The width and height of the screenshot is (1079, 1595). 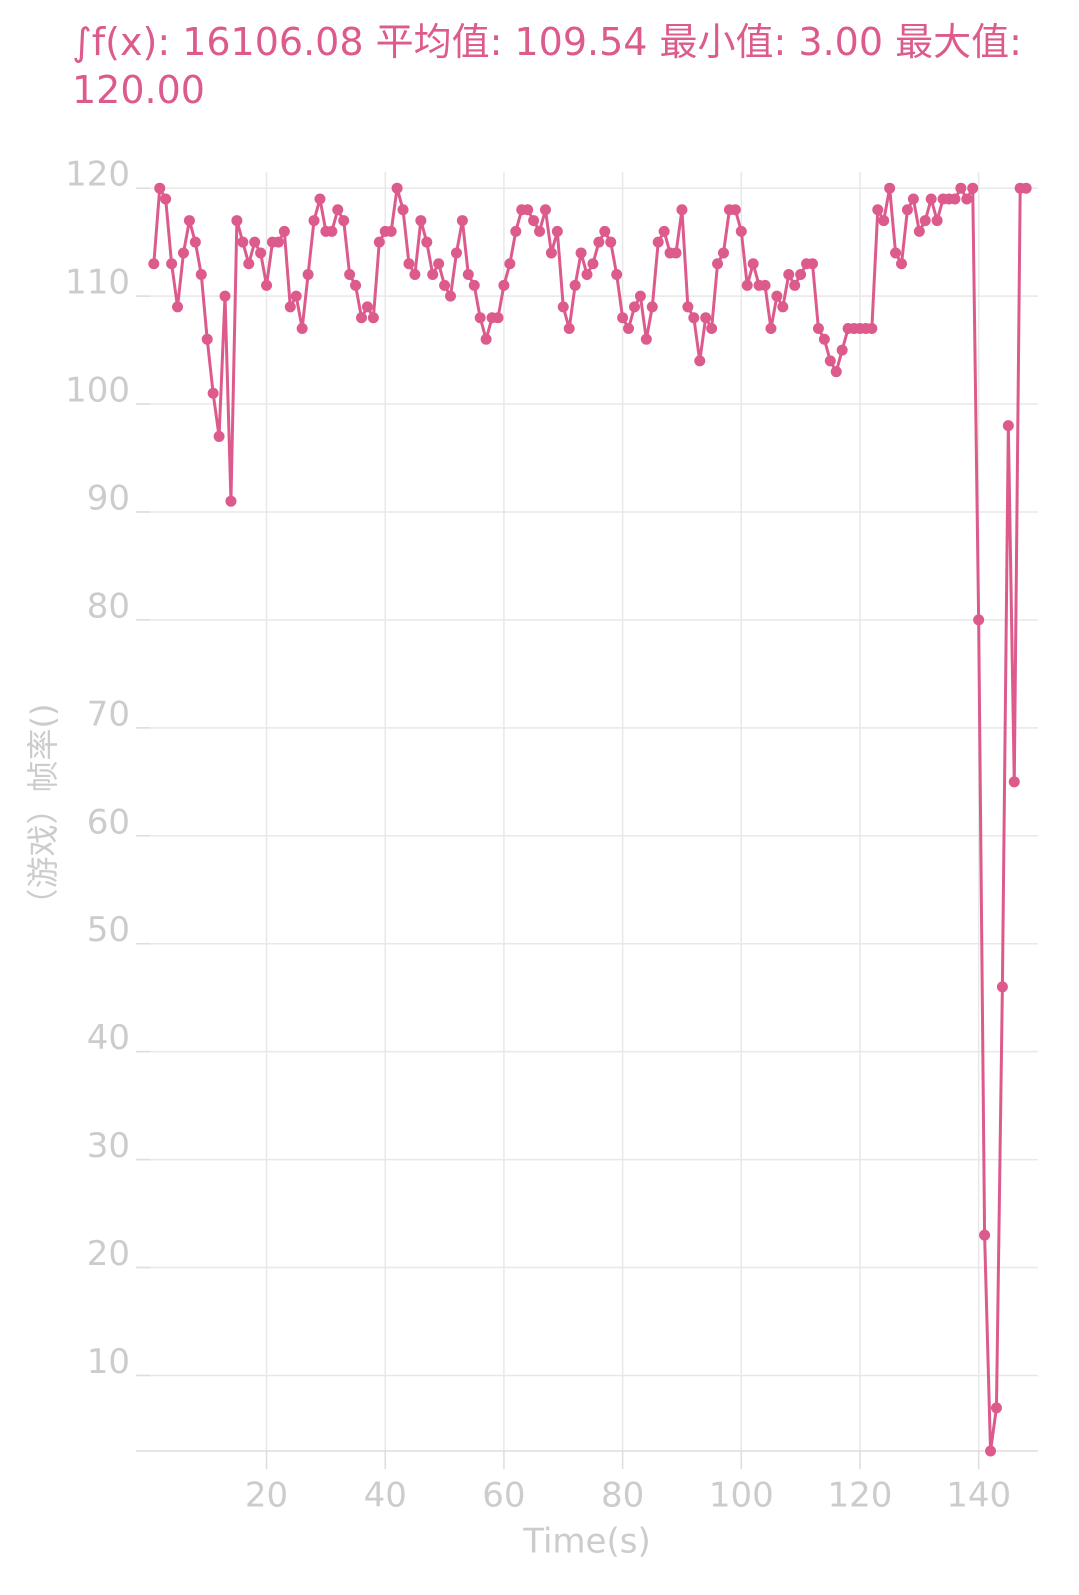 What do you see at coordinates (97, 283) in the screenshot?
I see `y-tick-label: 110` at bounding box center [97, 283].